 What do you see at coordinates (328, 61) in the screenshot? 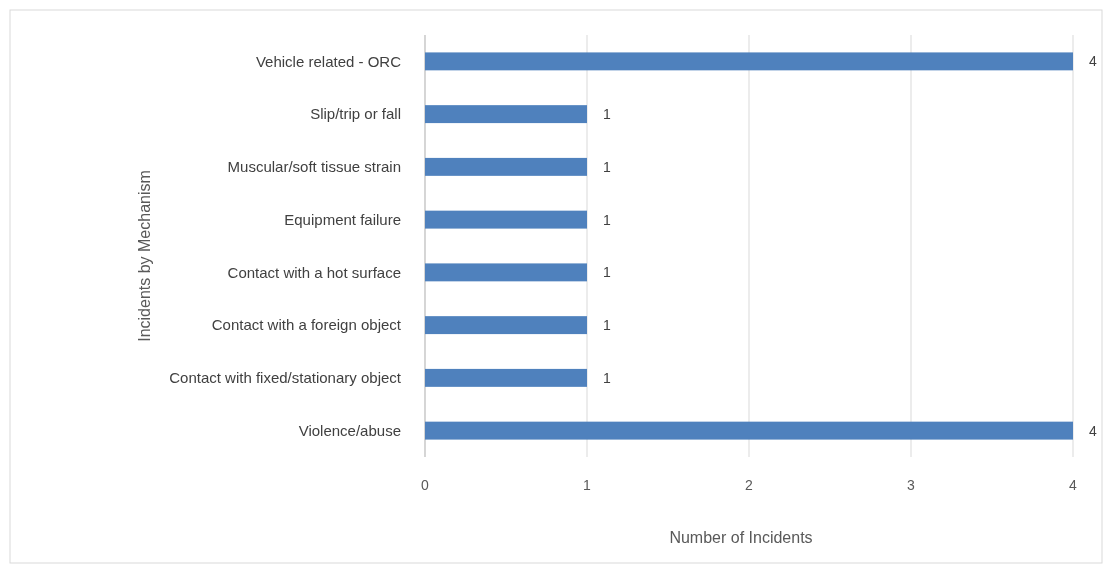
I see `y-tick-label: Vehicle related - ORC` at bounding box center [328, 61].